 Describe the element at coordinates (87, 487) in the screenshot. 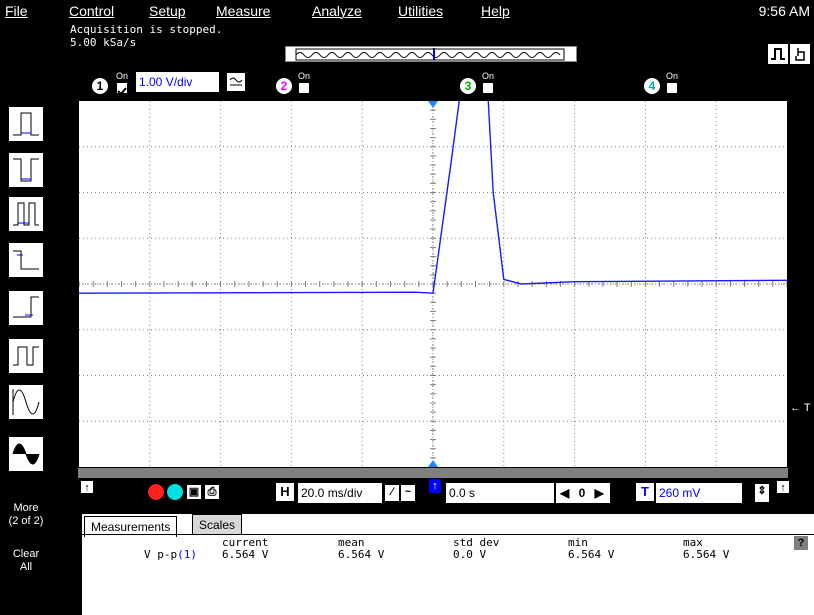

I see `left-up-arrow-icon: ↑` at that location.